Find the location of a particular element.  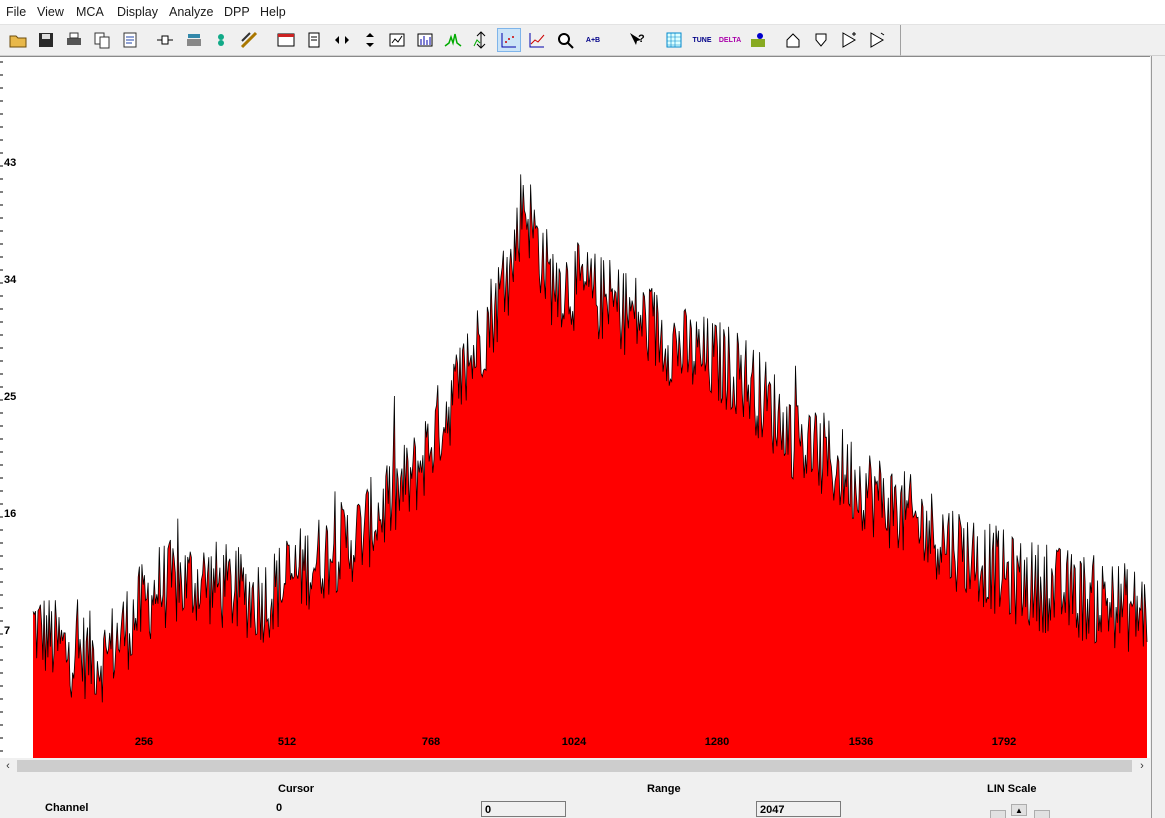

report-icon is located at coordinates (130, 40).